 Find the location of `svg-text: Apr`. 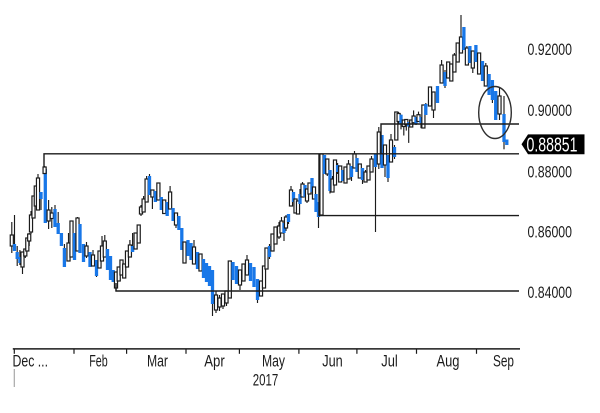

svg-text: Apr is located at coordinates (214, 361).